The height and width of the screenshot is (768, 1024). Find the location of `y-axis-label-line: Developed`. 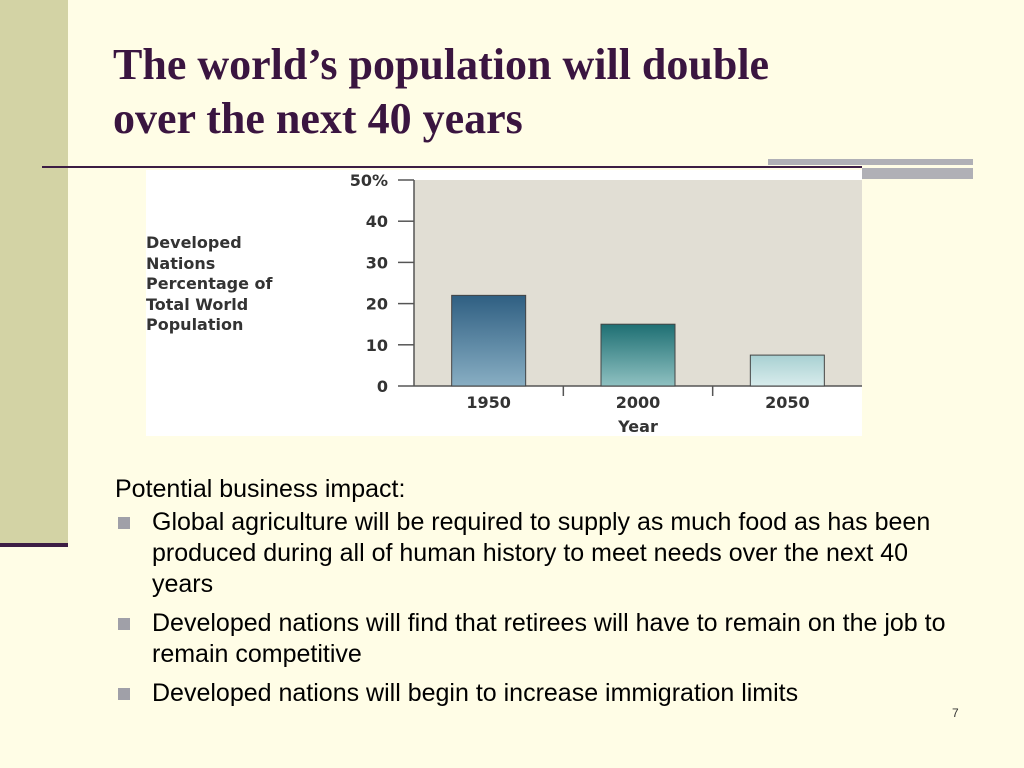

y-axis-label-line: Developed is located at coordinates (194, 242).